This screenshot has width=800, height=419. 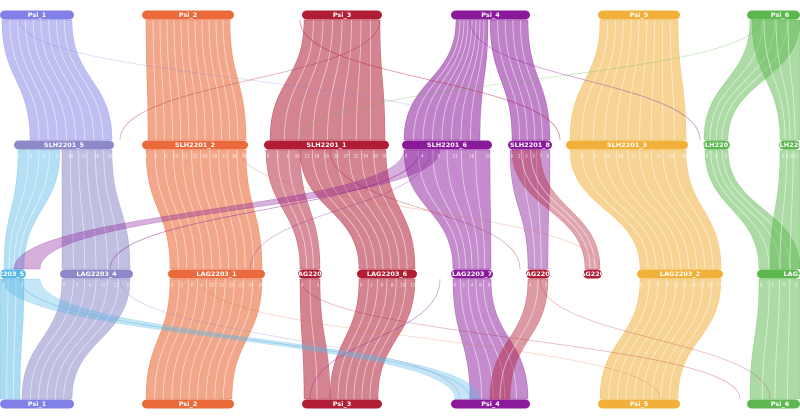 What do you see at coordinates (287, 156) in the screenshot?
I see `tick-label: 7` at bounding box center [287, 156].